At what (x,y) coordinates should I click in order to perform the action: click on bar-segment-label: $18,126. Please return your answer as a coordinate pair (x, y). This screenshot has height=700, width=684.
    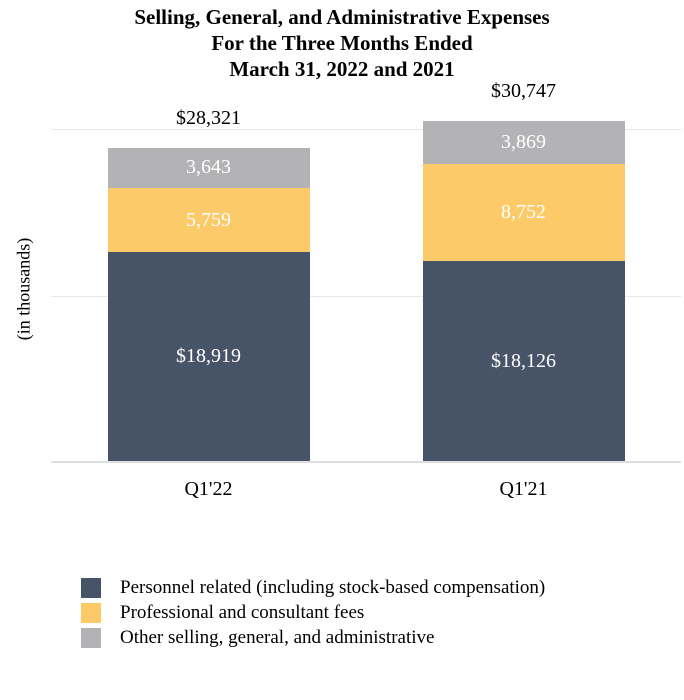
    Looking at the image, I should click on (523, 360).